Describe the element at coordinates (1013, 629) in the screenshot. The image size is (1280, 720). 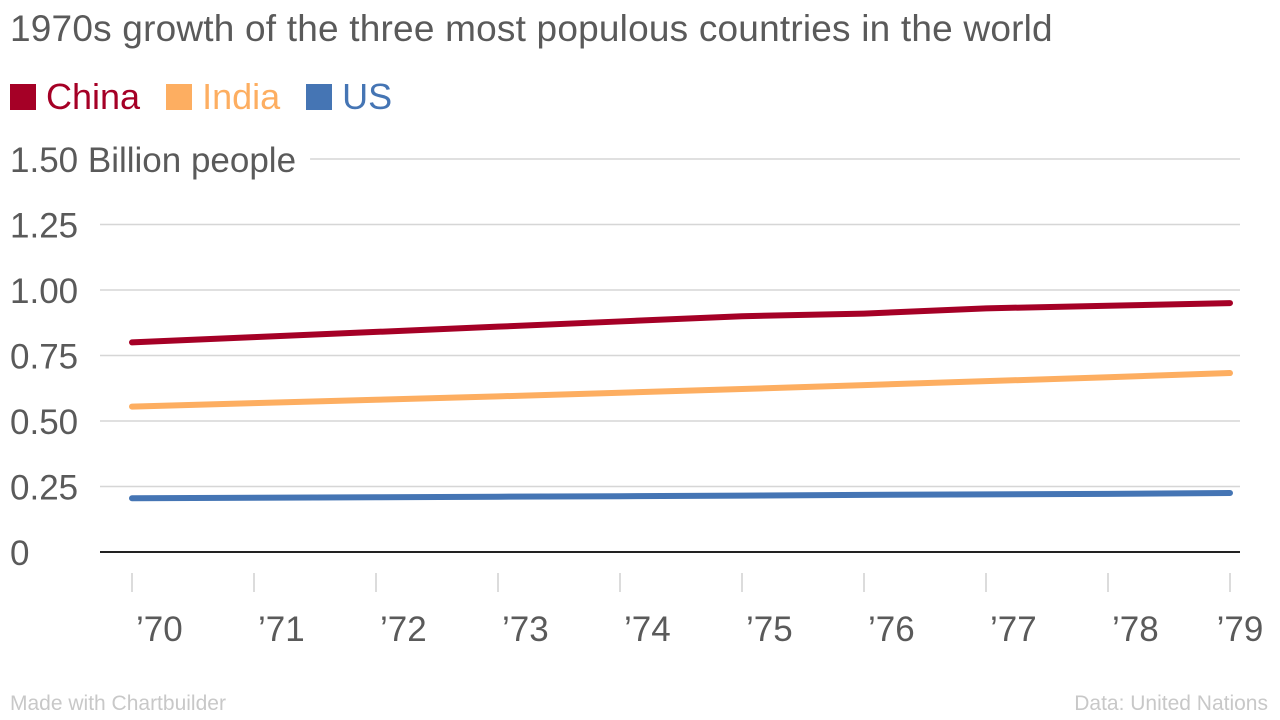
I see `x-tick-label: ’77` at that location.